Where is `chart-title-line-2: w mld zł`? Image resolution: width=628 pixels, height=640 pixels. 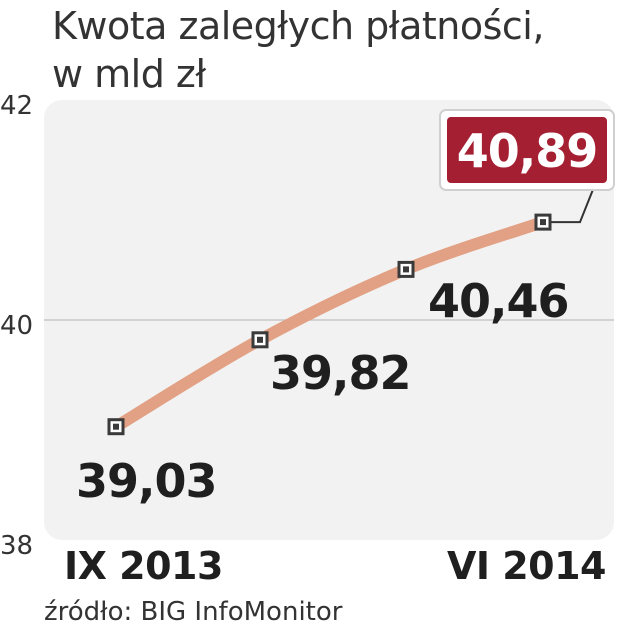
chart-title-line-2: w mld zł is located at coordinates (129, 74).